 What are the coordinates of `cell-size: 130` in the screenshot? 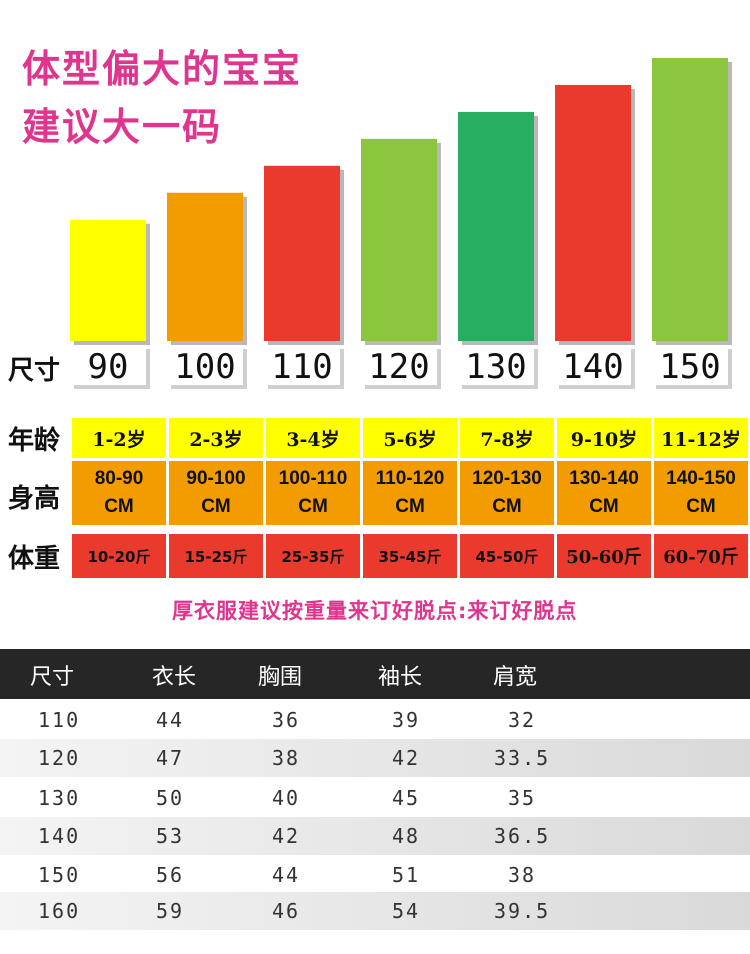 It's located at (59, 798).